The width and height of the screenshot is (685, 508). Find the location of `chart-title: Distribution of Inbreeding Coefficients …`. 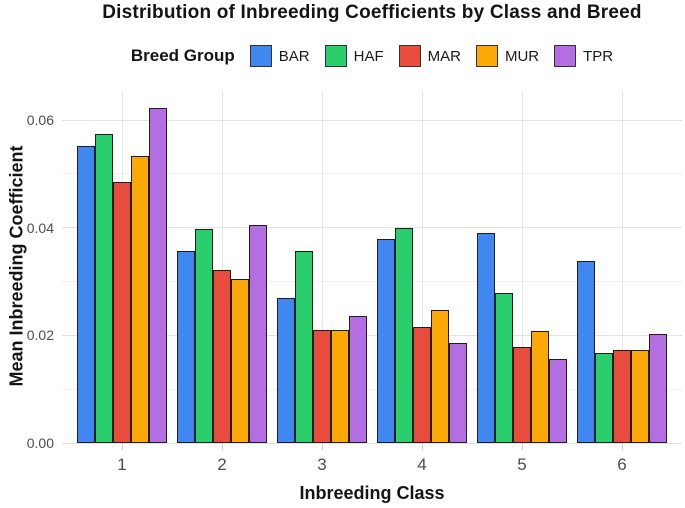

chart-title: Distribution of Inbreeding Coefficients … is located at coordinates (372, 12).